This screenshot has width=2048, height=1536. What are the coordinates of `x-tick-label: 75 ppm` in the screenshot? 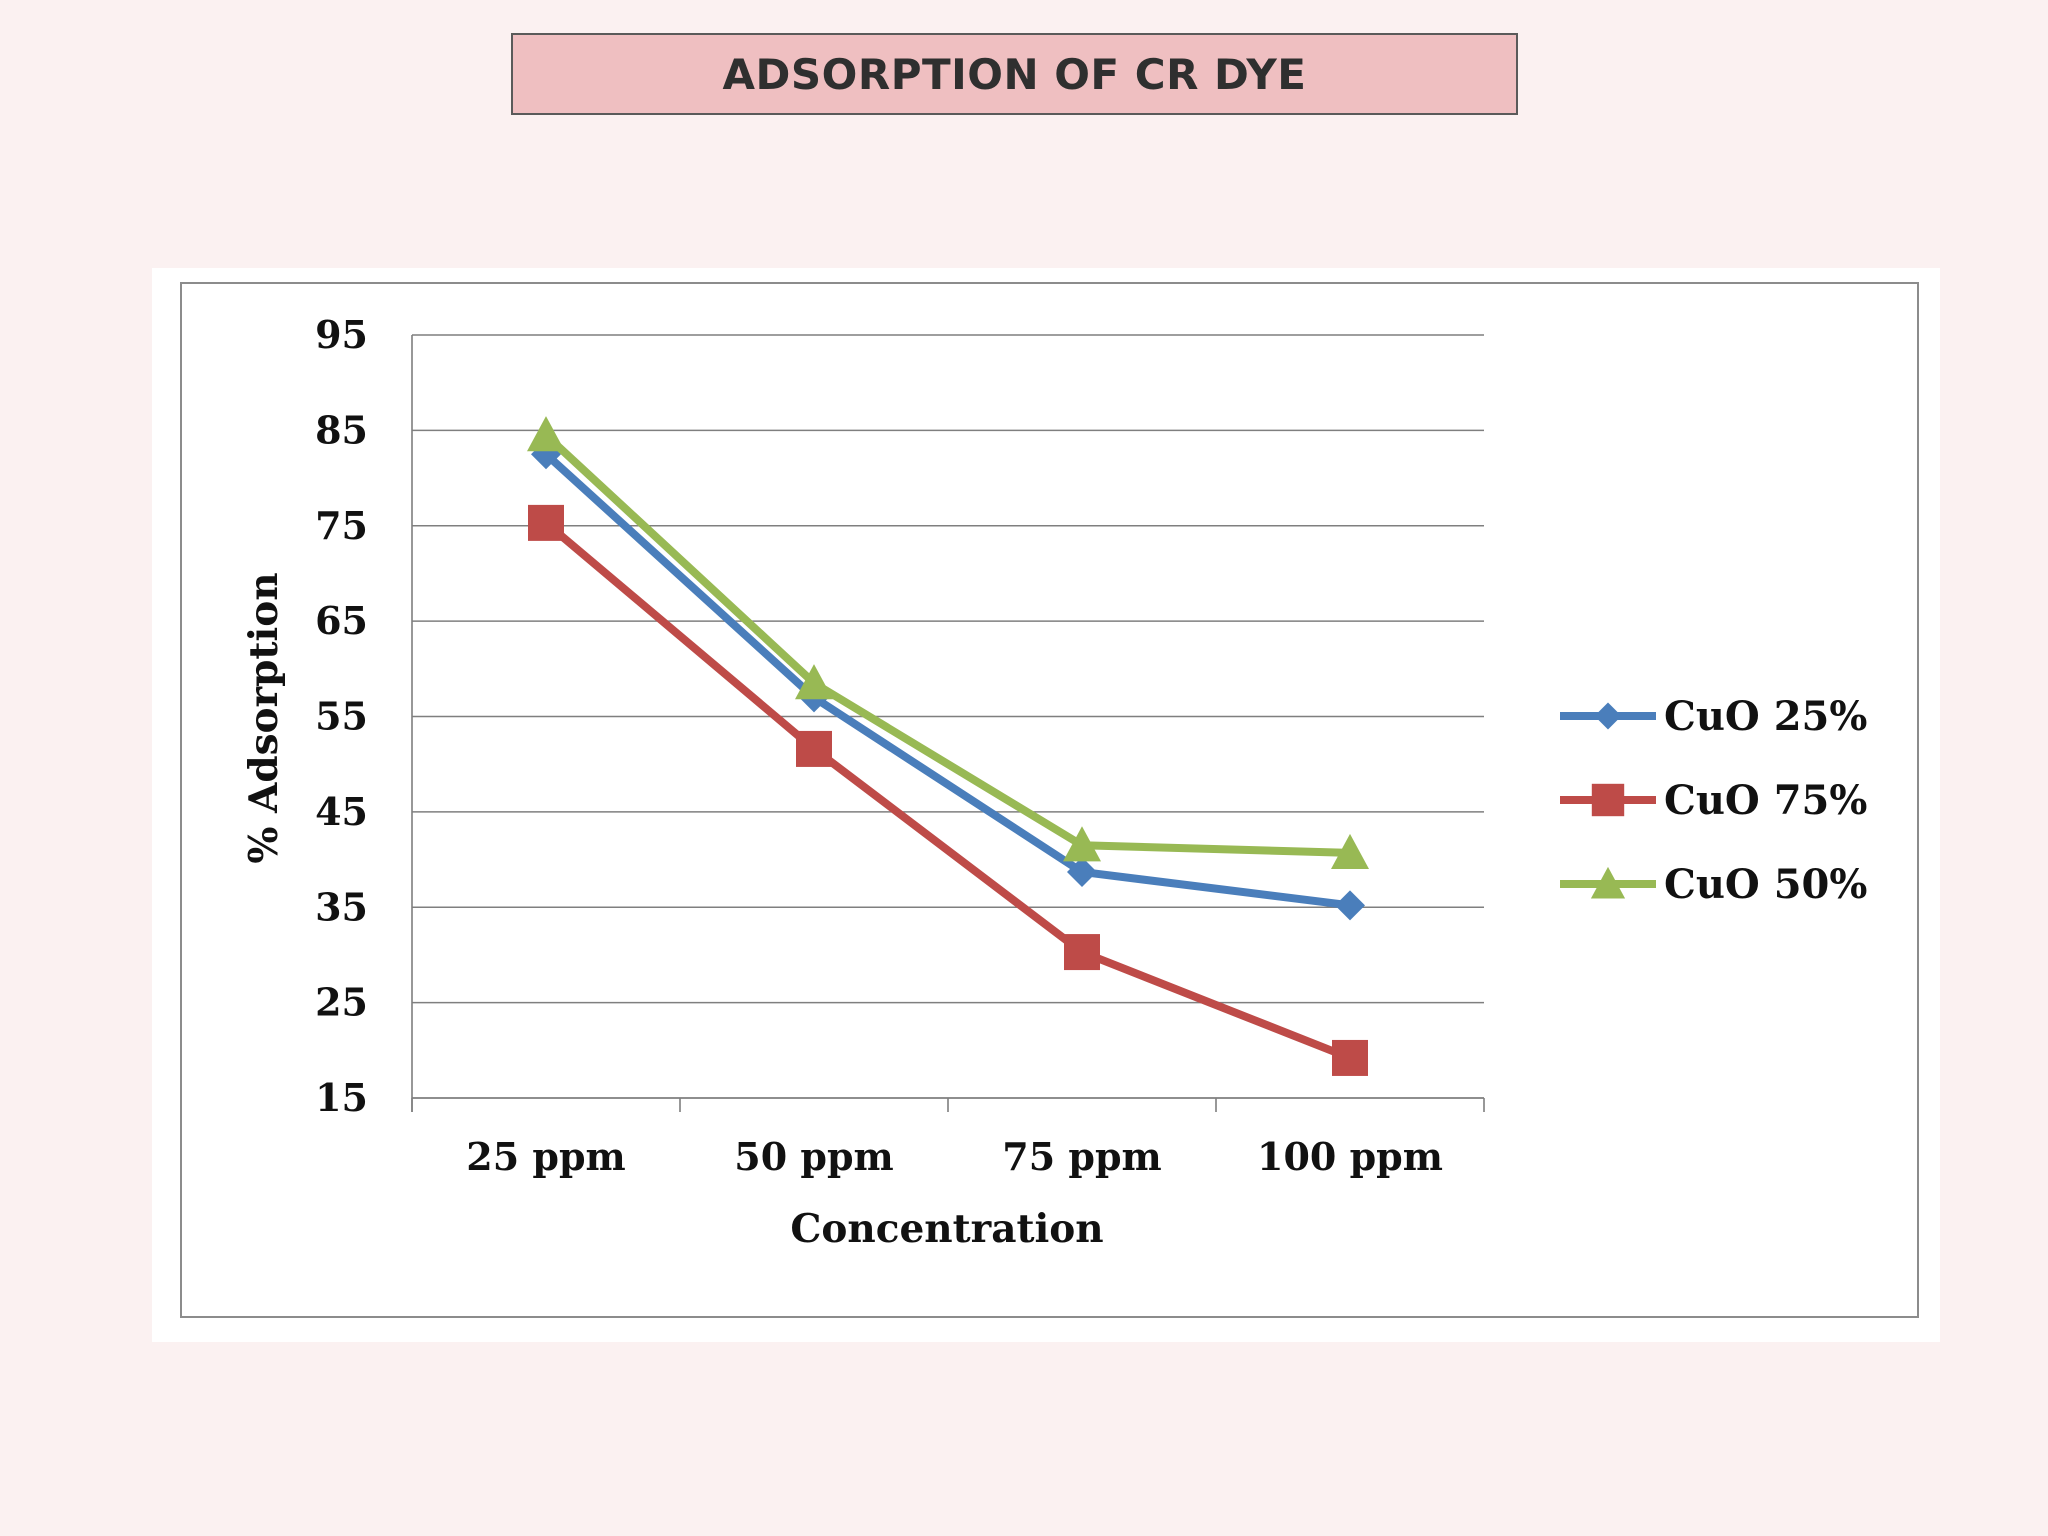 It's located at (1081, 1156).